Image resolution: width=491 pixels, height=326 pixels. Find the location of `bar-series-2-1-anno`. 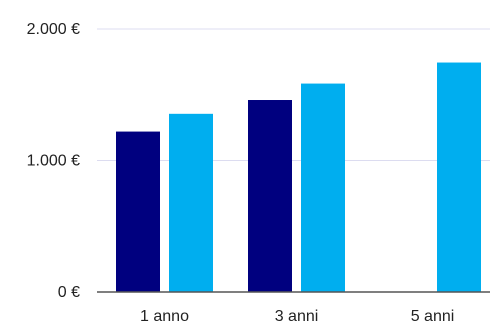

bar-series-2-1-anno is located at coordinates (191, 202).